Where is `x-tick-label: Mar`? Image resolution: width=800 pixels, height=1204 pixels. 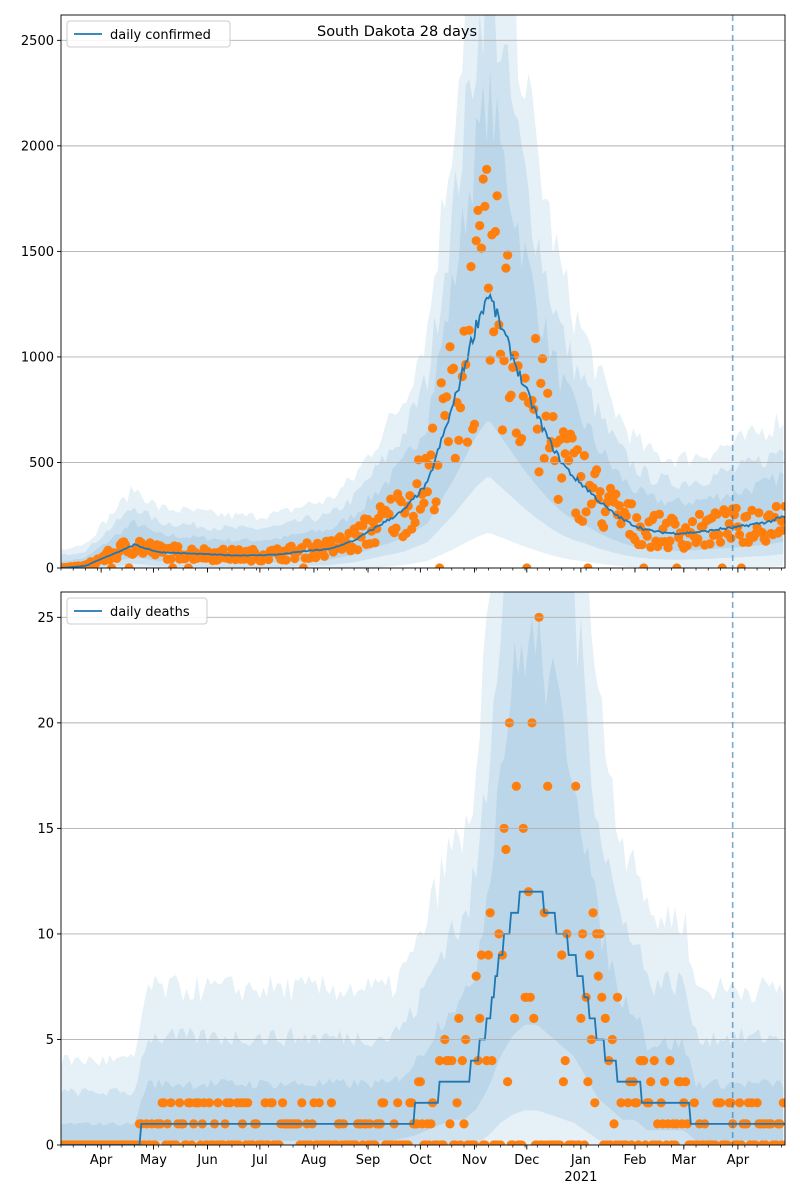 x-tick-label: Mar is located at coordinates (684, 1160).